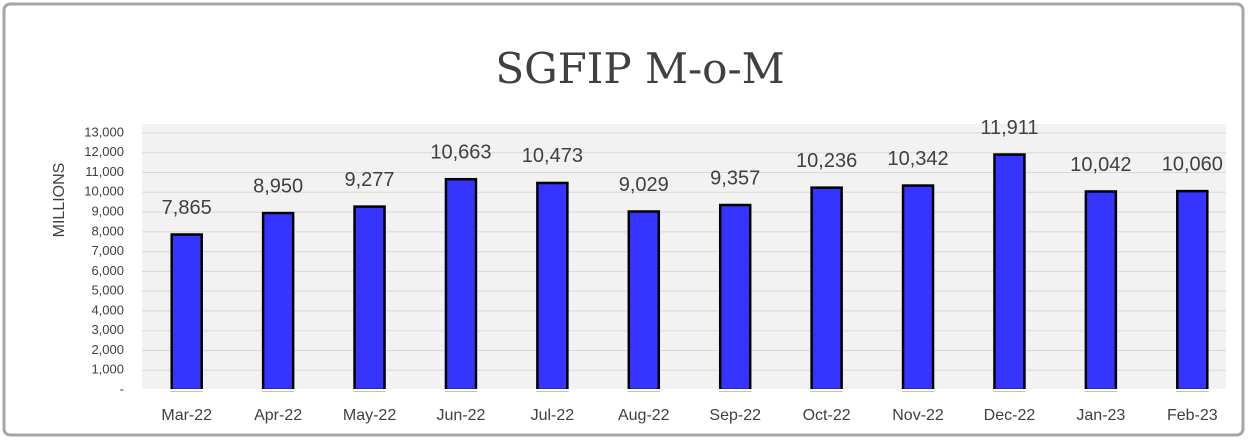 The height and width of the screenshot is (445, 1248). What do you see at coordinates (644, 185) in the screenshot?
I see `data-label: 9,029` at bounding box center [644, 185].